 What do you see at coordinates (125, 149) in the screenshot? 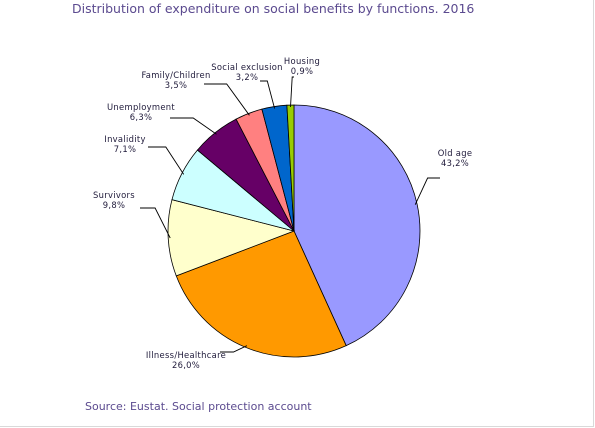
I see `slice-value-label: 7,1%` at bounding box center [125, 149].